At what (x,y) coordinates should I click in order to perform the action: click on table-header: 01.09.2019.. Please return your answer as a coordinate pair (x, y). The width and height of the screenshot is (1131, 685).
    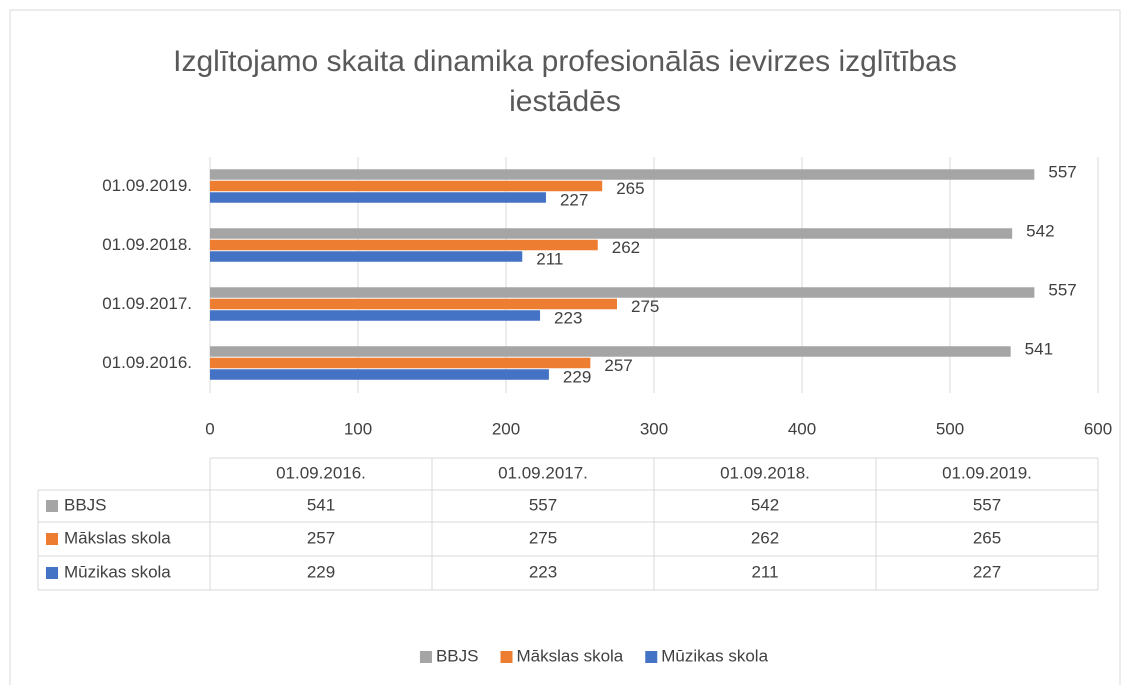
    Looking at the image, I should click on (987, 472).